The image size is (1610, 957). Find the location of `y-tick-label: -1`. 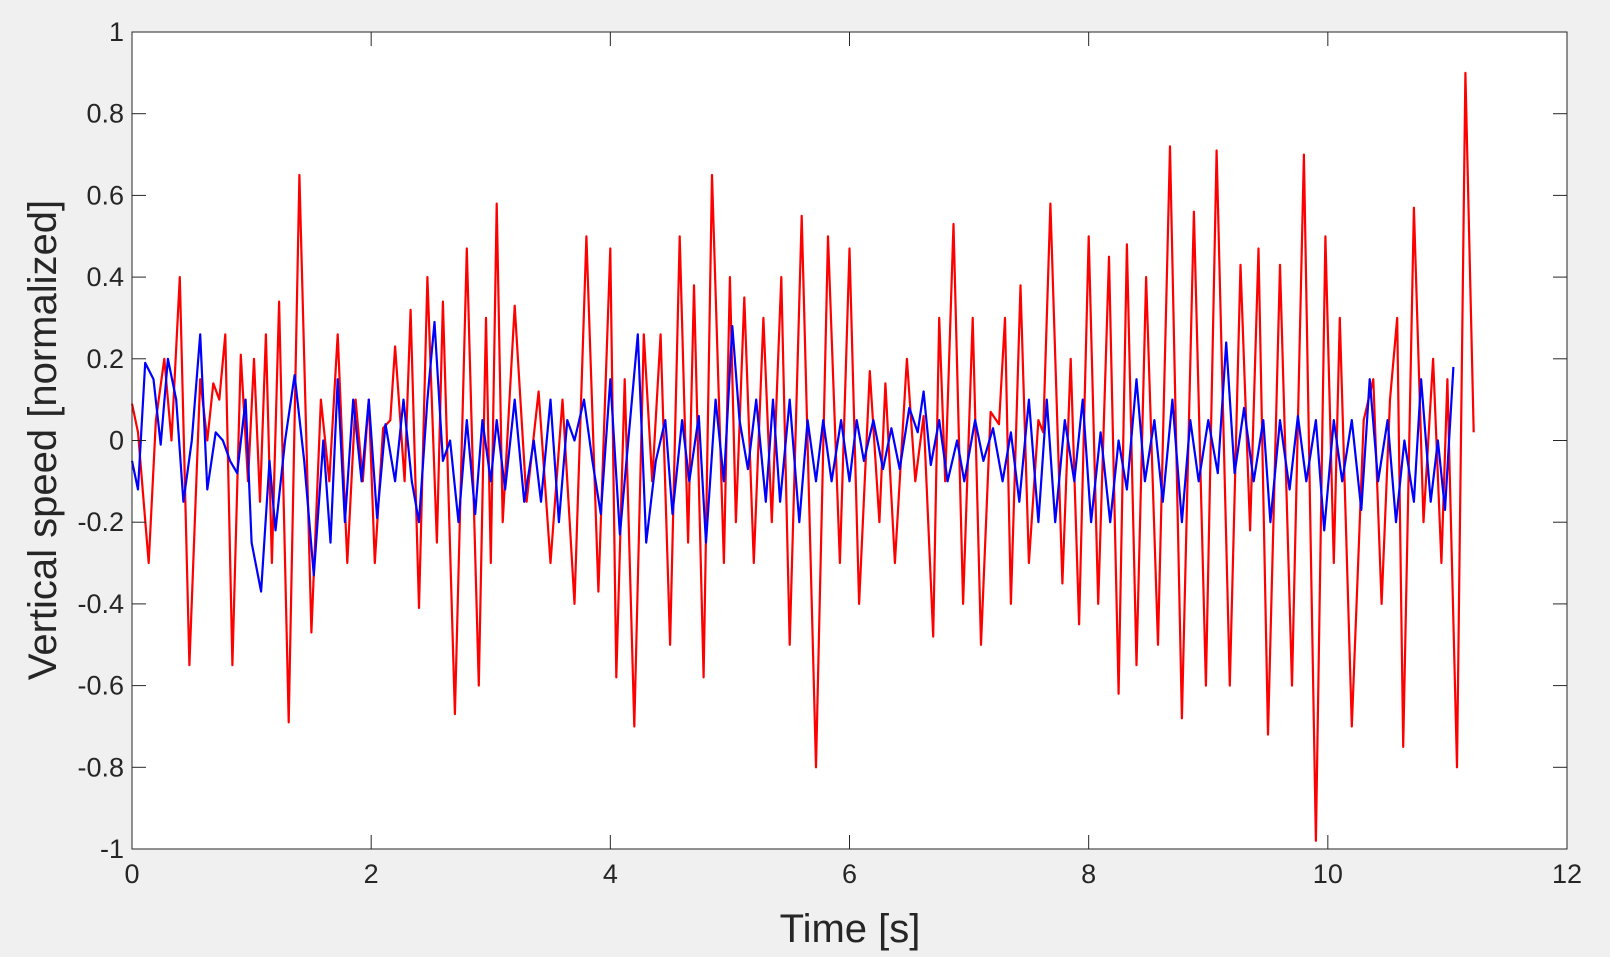

y-tick-label: -1 is located at coordinates (112, 849).